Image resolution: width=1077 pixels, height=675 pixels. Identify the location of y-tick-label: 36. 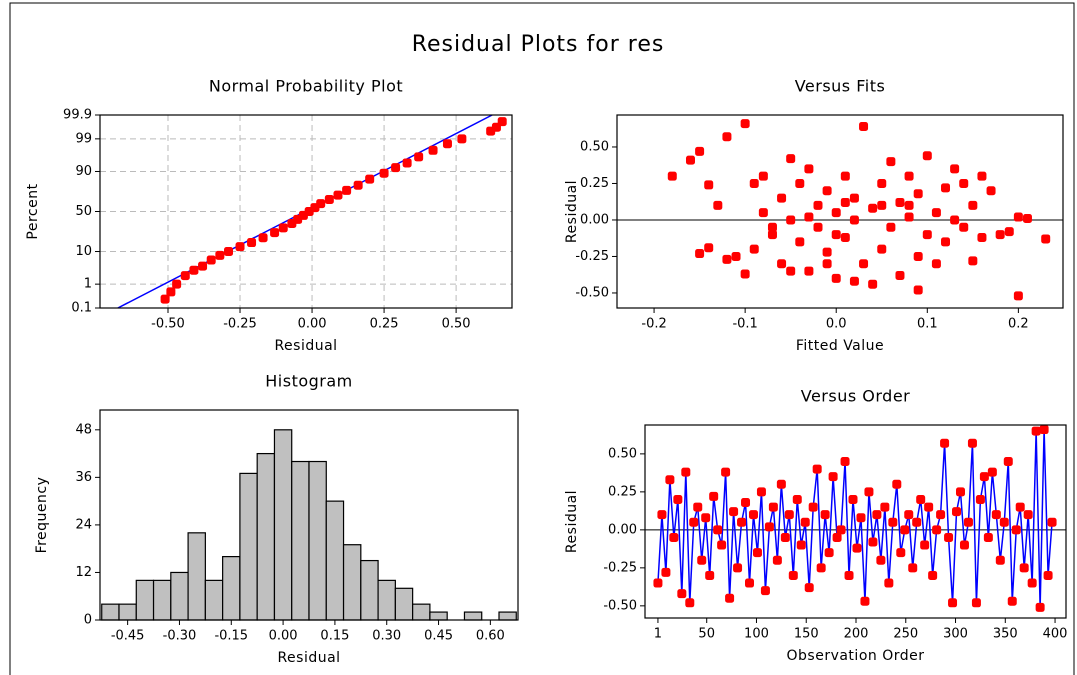
(83, 477).